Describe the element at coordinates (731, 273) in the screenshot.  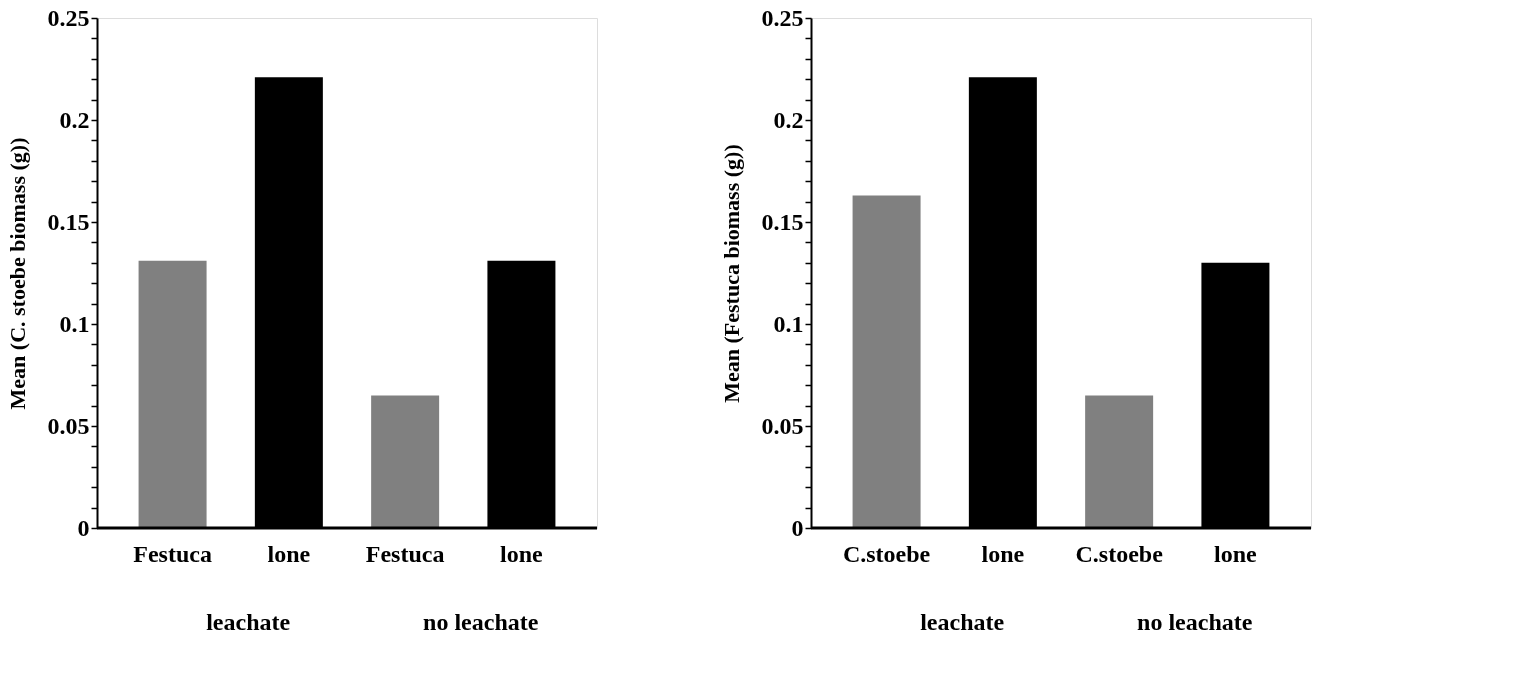
I see `y-axis-title: Mean (Festuca biomass (g))` at that location.